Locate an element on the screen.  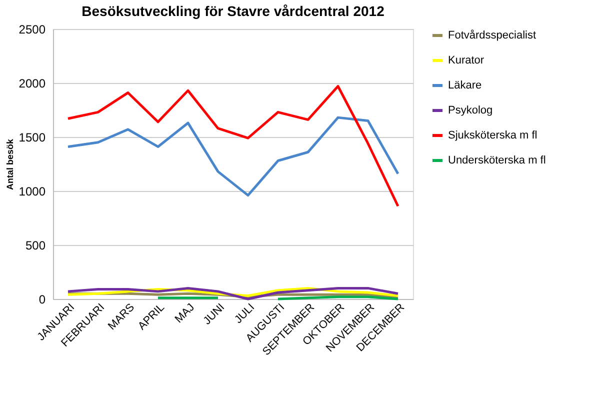
y-tick-label: 500 is located at coordinates (35, 245).